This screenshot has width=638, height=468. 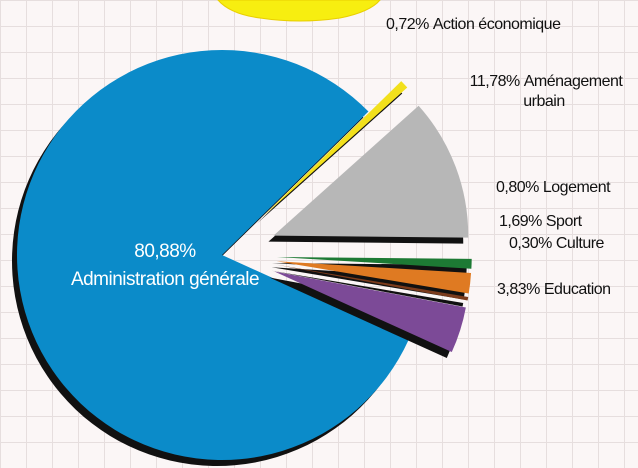 What do you see at coordinates (165, 251) in the screenshot?
I see `value-label: 80,88%` at bounding box center [165, 251].